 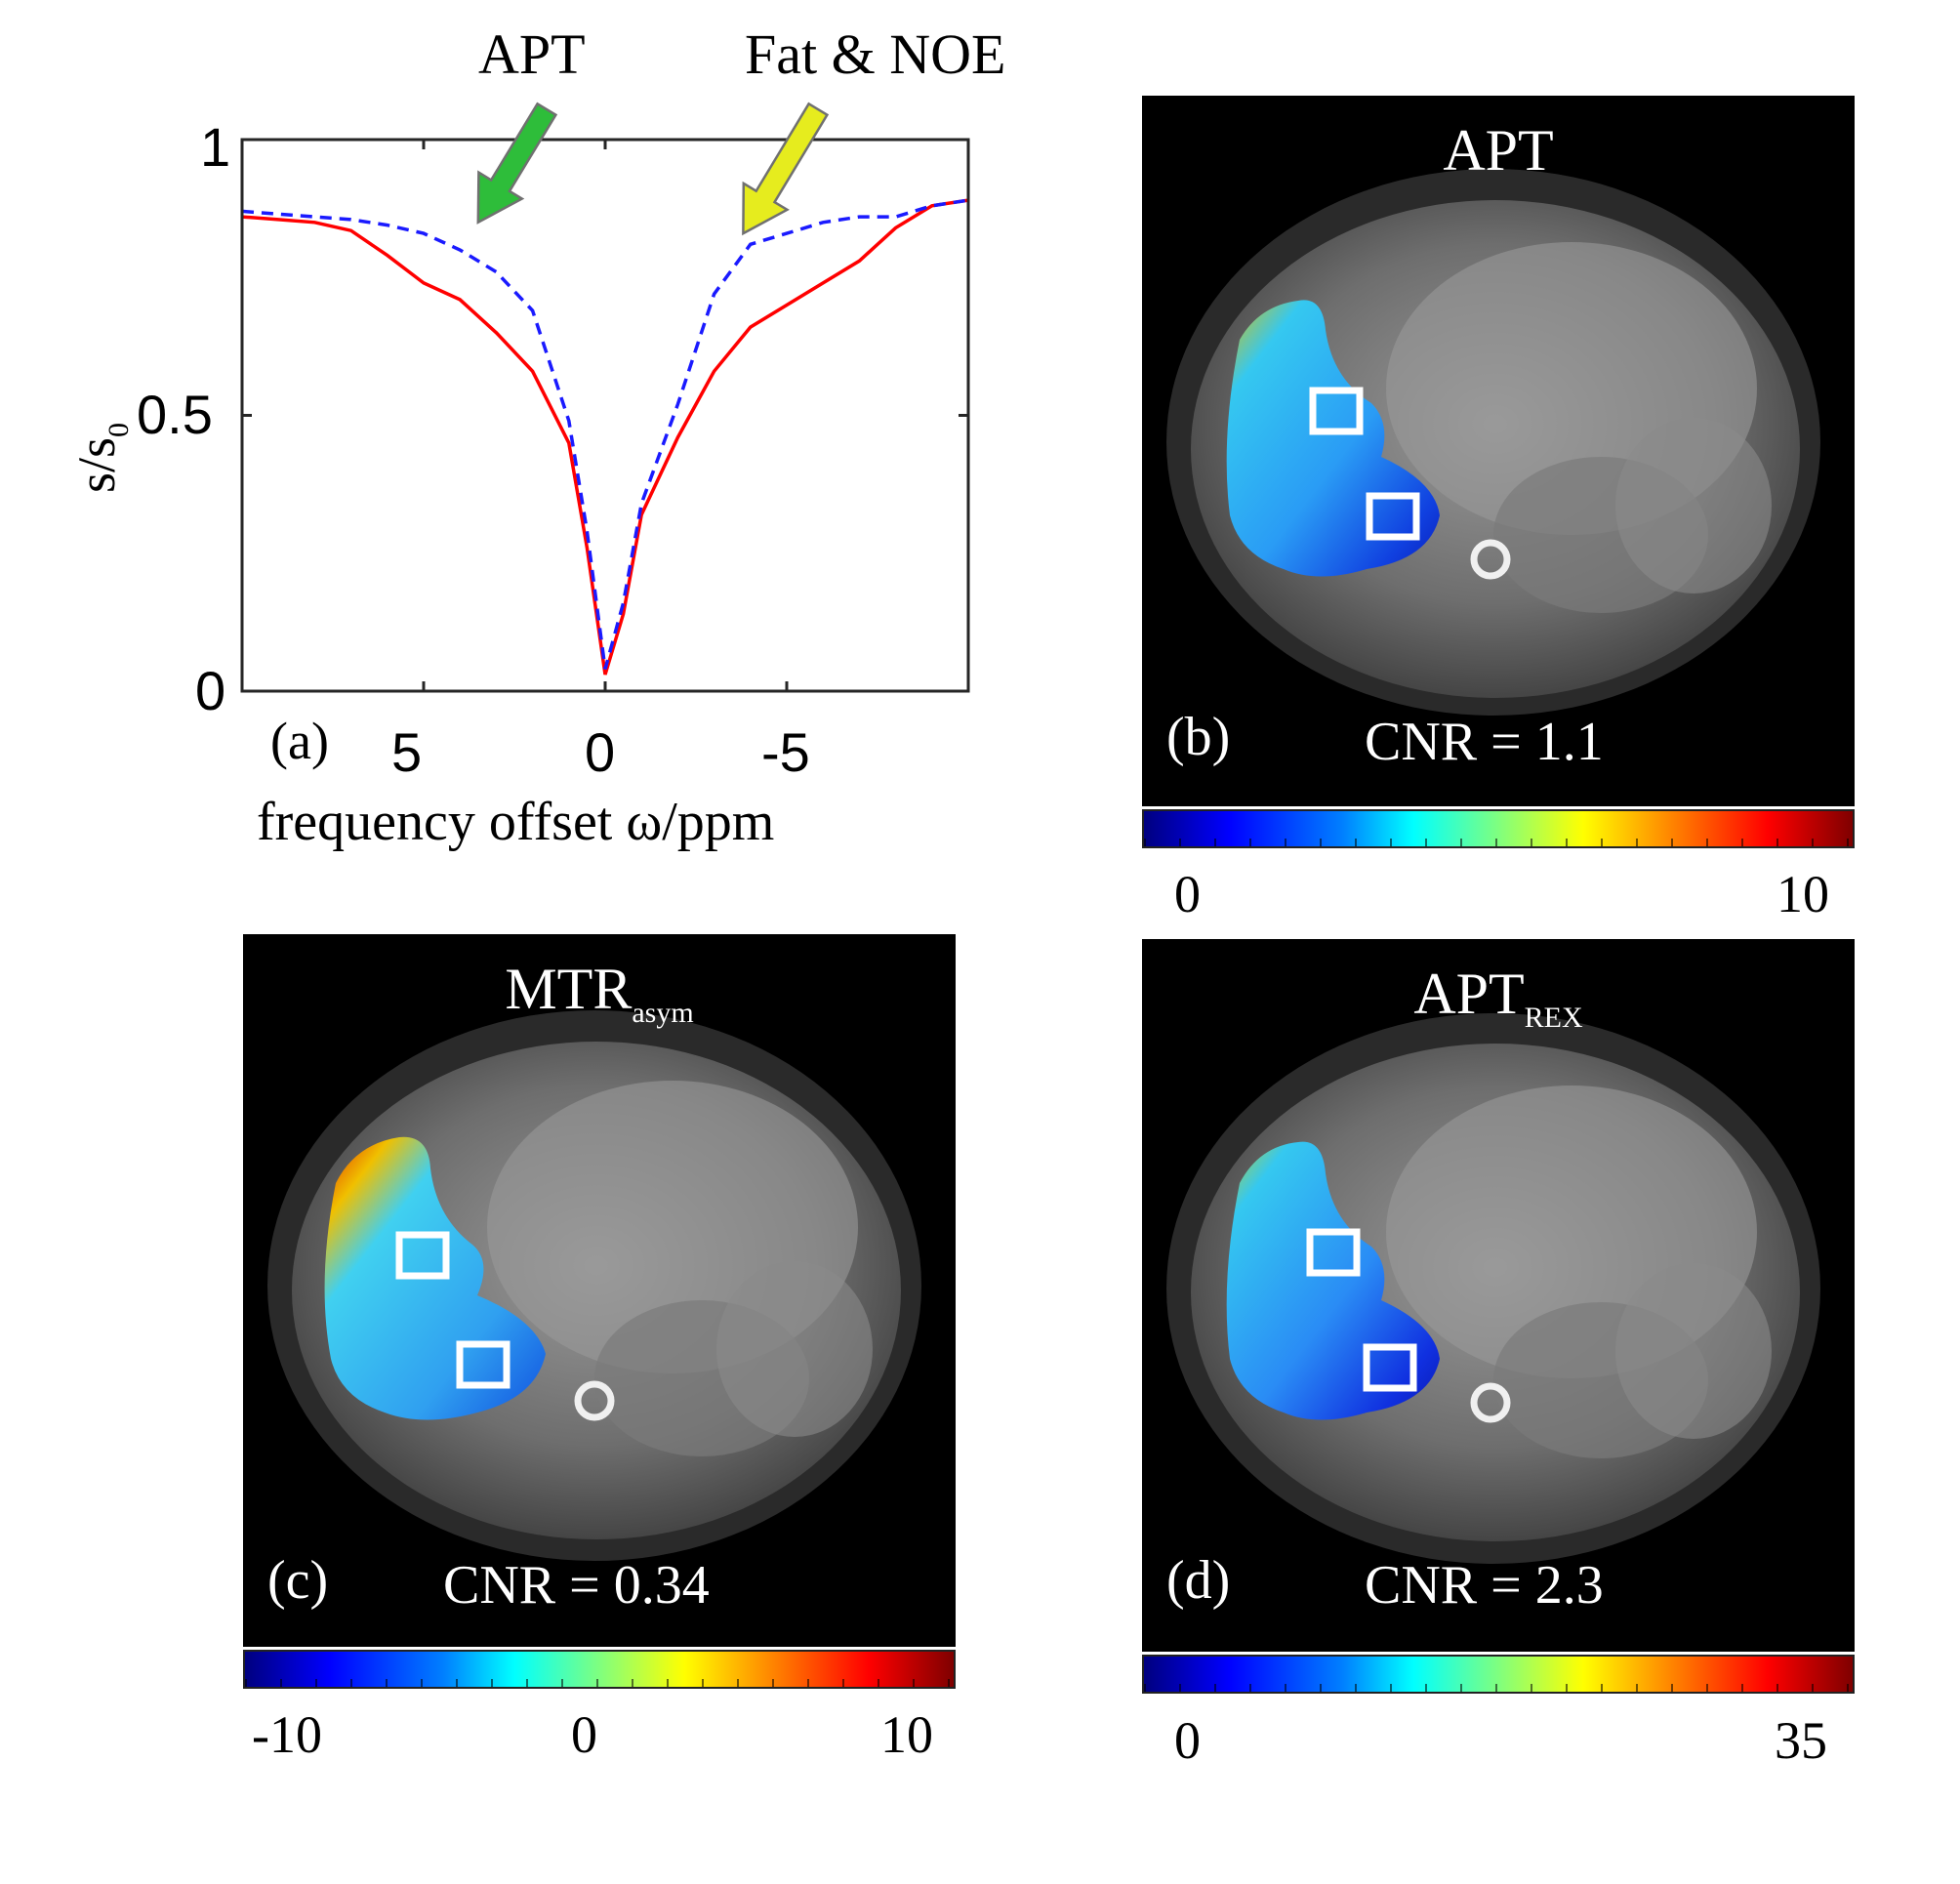 I want to click on panel-label-b: (b), so click(x=1198, y=737).